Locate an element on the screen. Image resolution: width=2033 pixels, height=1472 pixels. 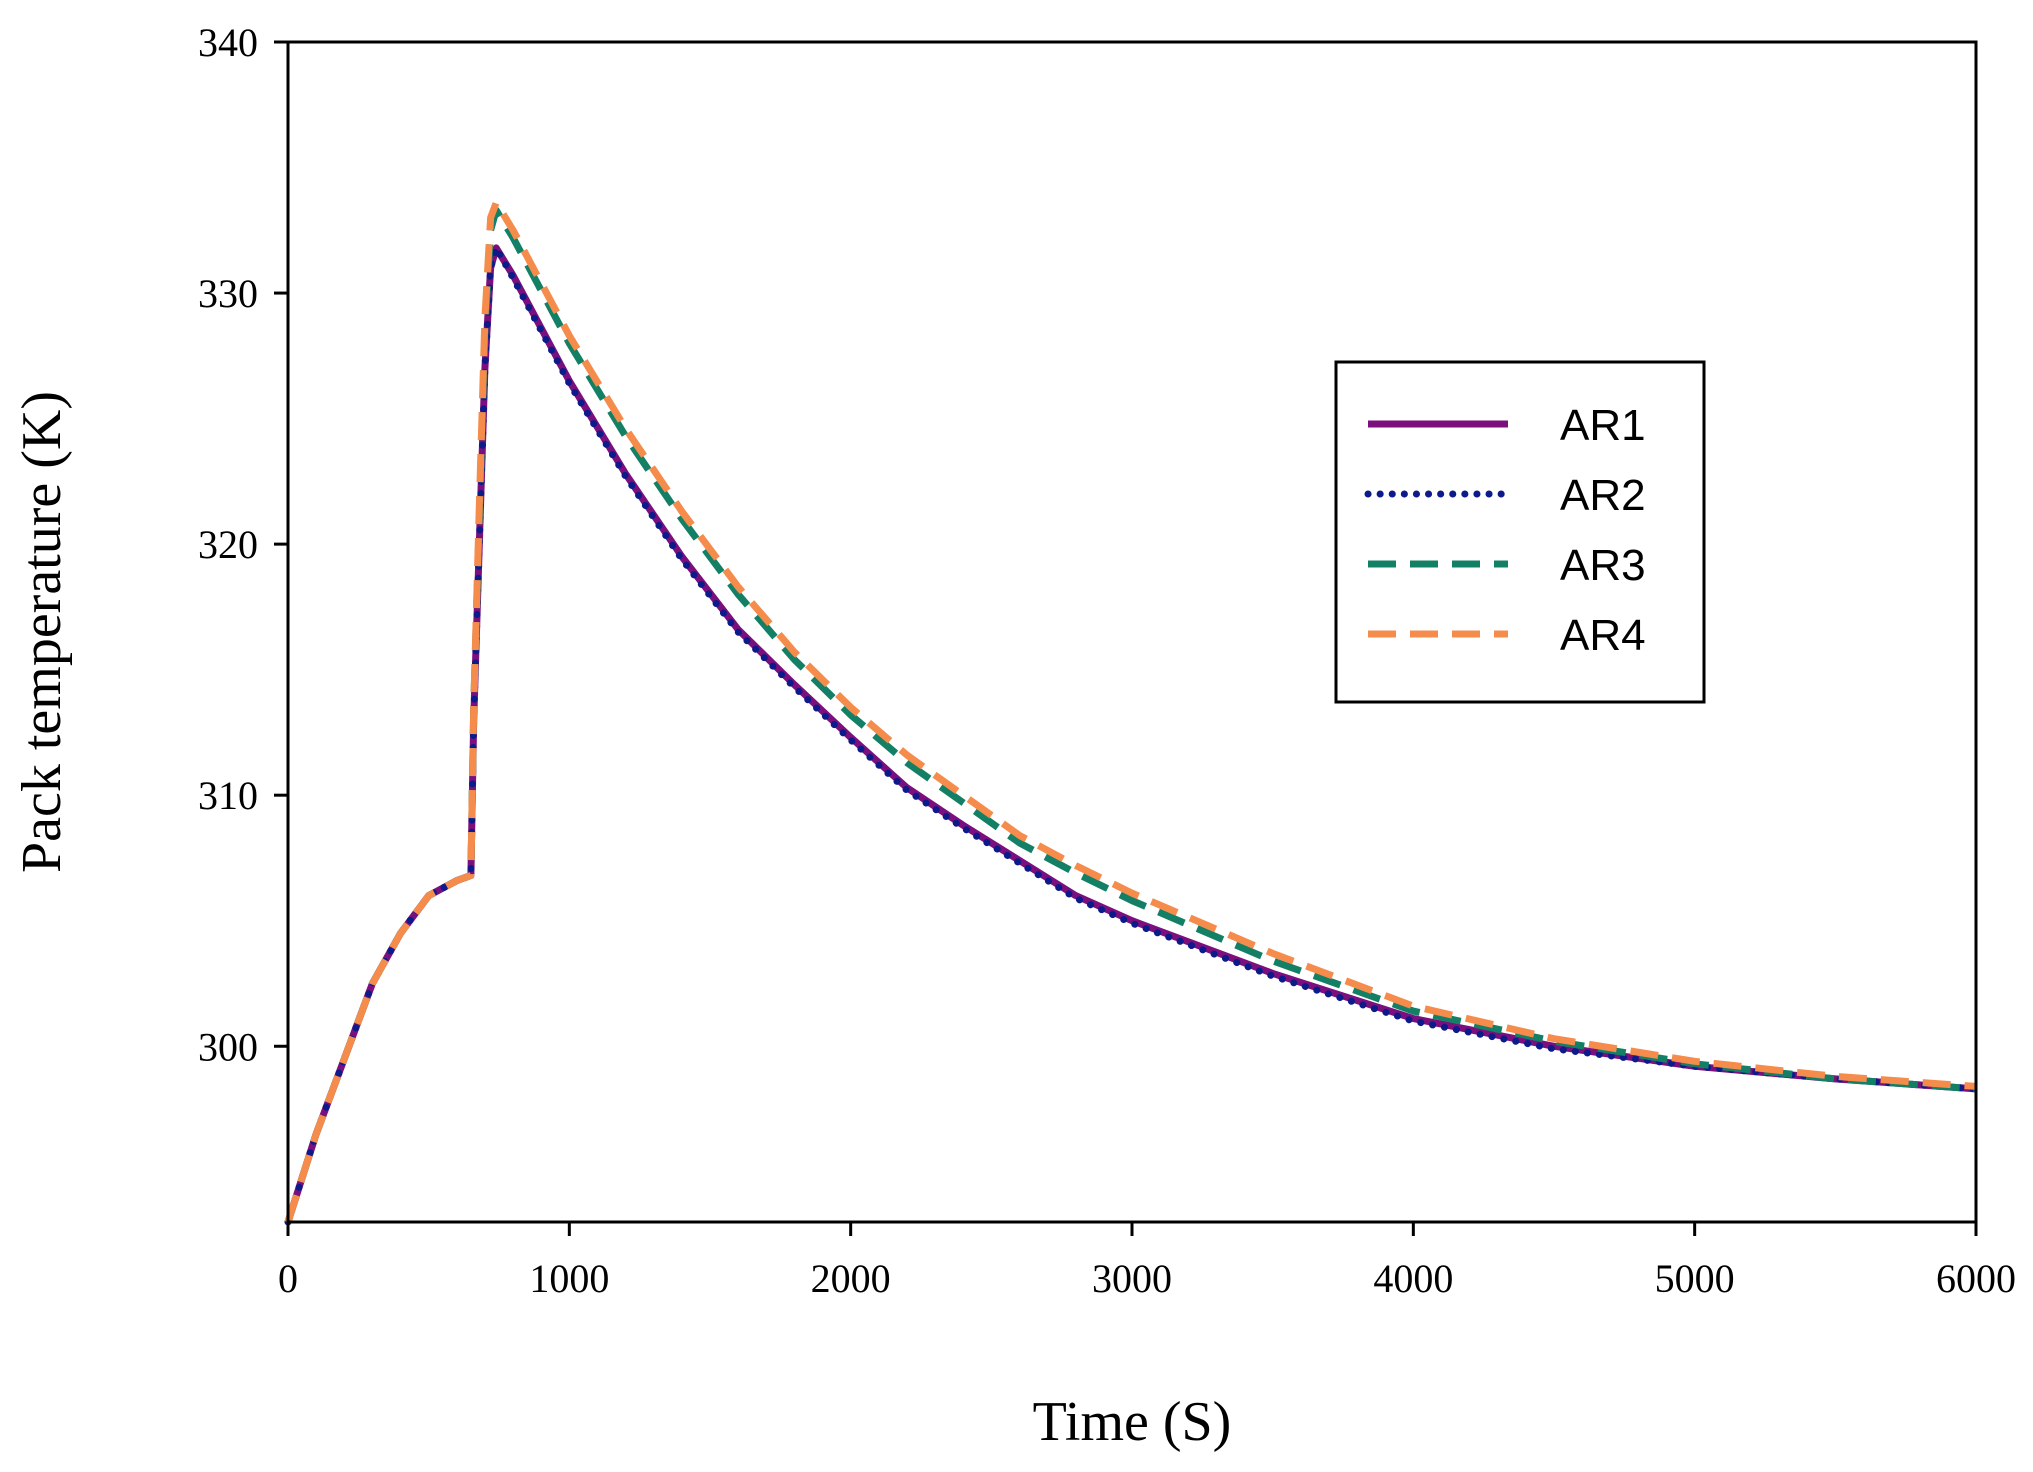
x-axis-label: Time (S) is located at coordinates (1132, 1422).